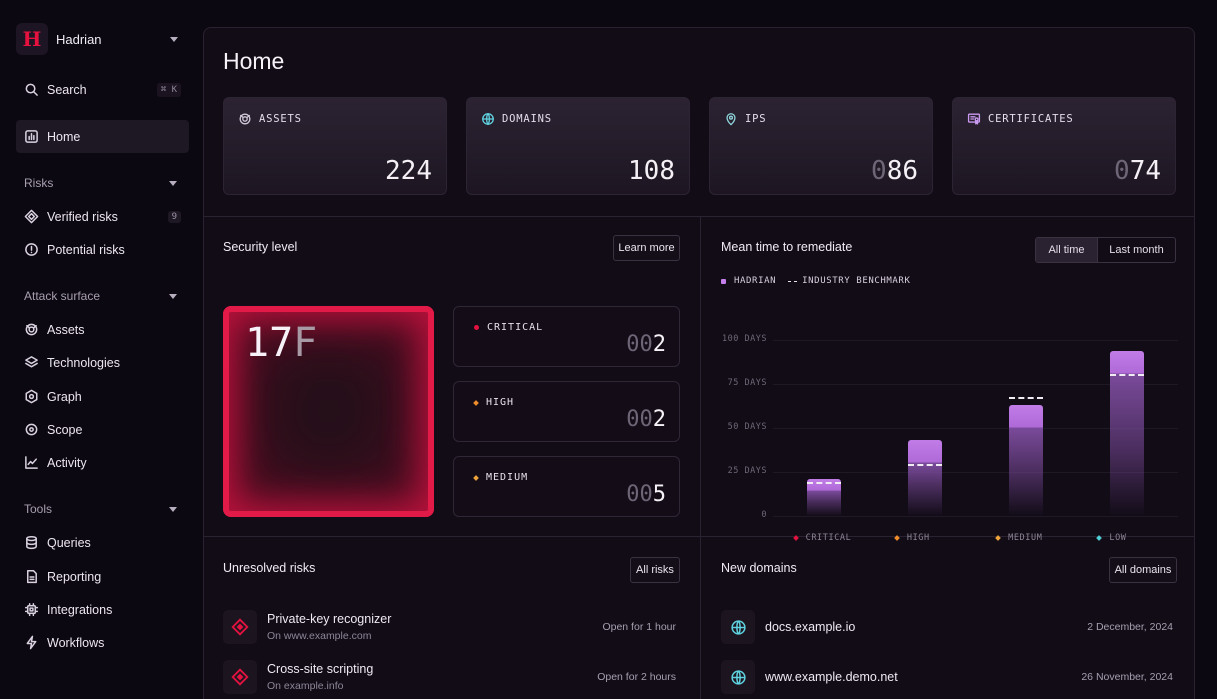  I want to click on stat-card-certificates: CERTIFICATES 074, so click(1064, 146).